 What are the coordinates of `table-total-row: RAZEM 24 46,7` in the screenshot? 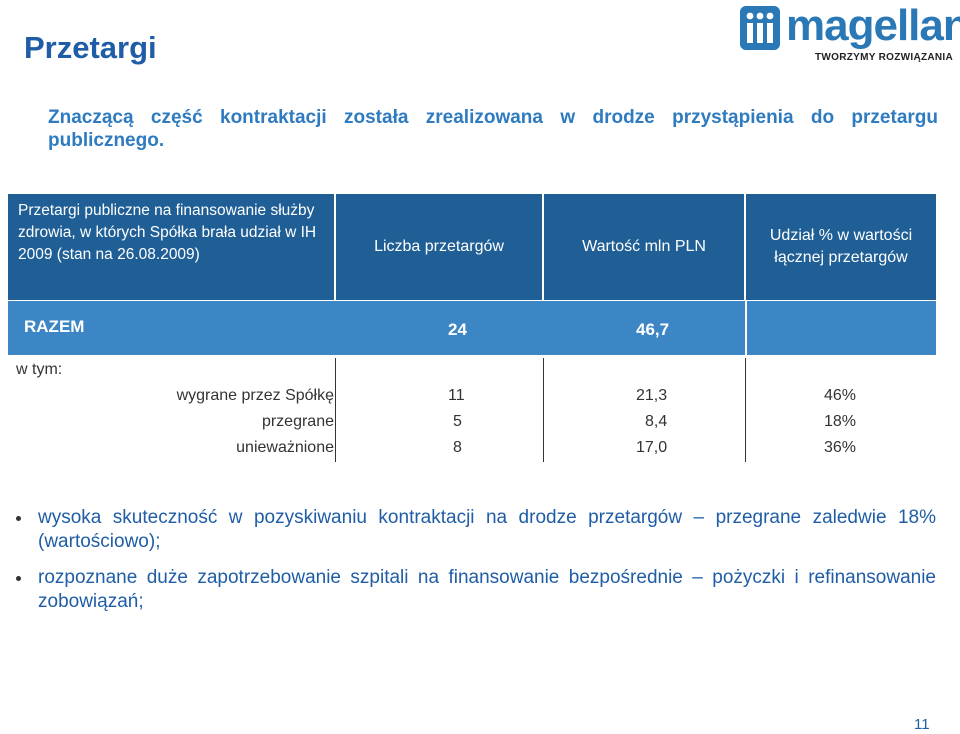 It's located at (472, 328).